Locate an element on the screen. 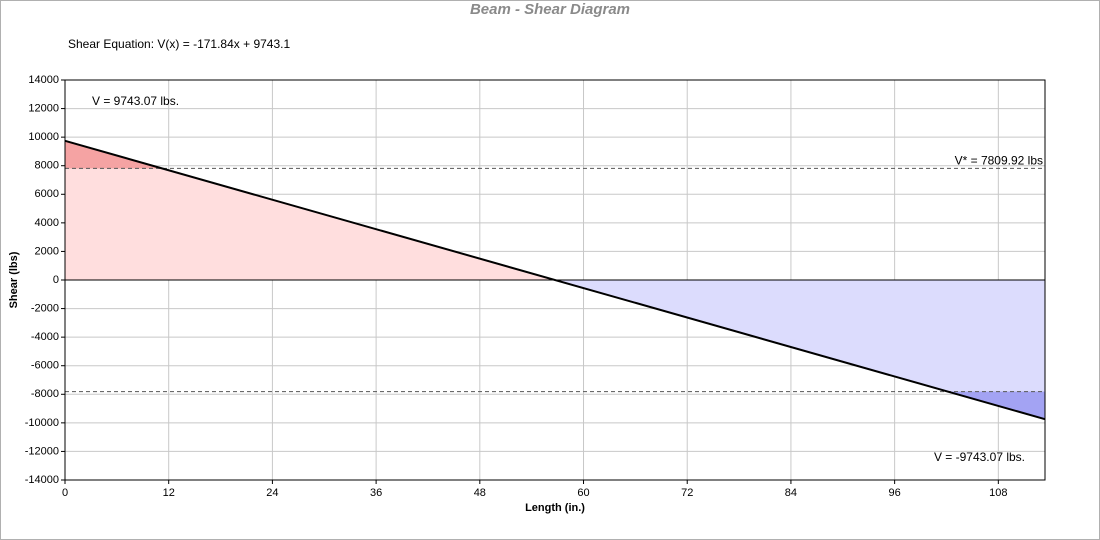  y-tick-label: 8000 is located at coordinates (47, 166).